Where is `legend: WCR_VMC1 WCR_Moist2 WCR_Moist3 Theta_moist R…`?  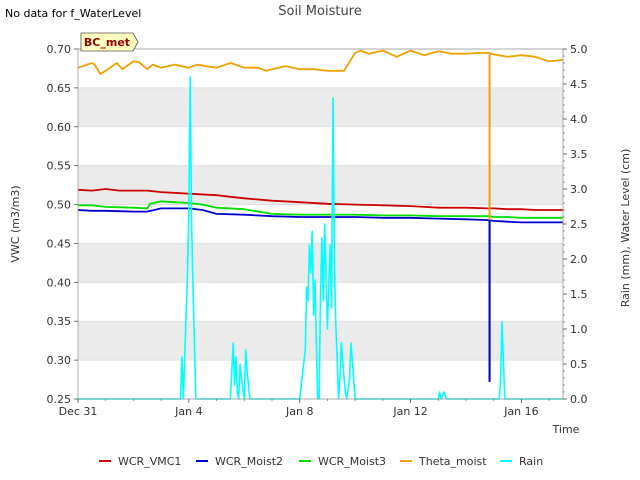
legend: WCR_VMC1 WCR_Moist2 WCR_Moist3 Theta_moist R… is located at coordinates (321, 461).